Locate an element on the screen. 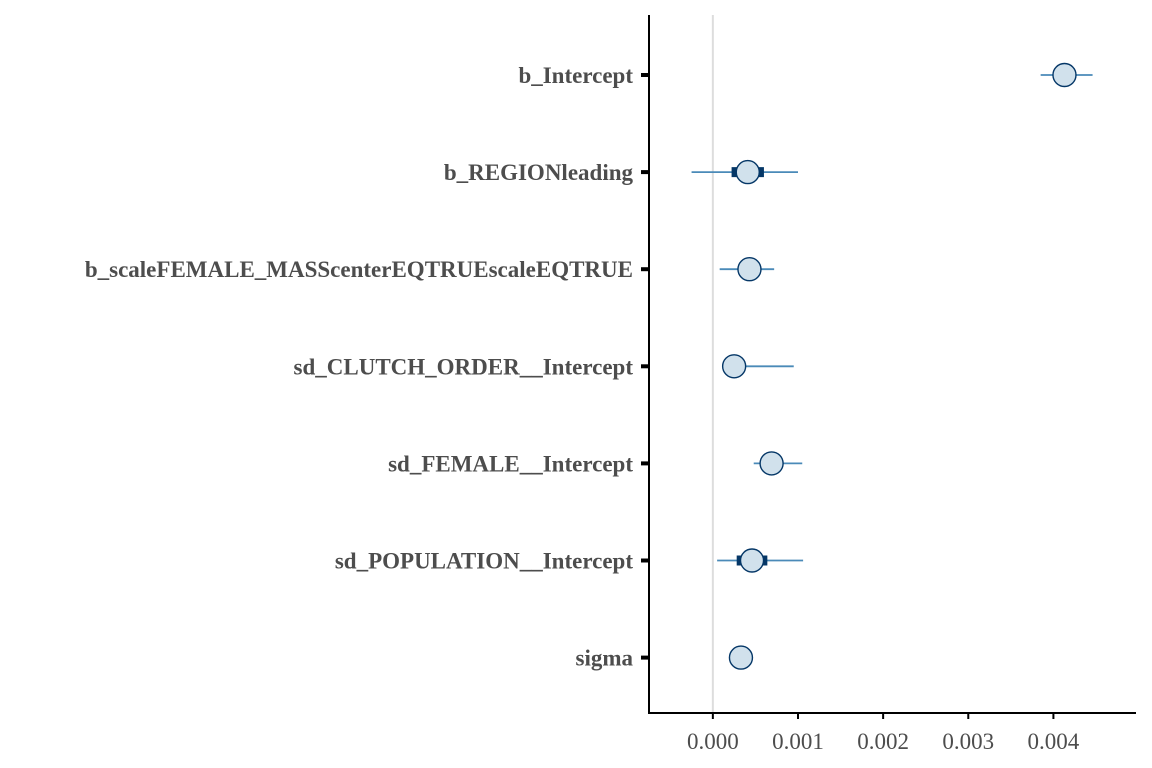 Image resolution: width=1152 pixels, height=768 pixels. parameter-label: sd_FEMALE__Intercept is located at coordinates (510, 463).